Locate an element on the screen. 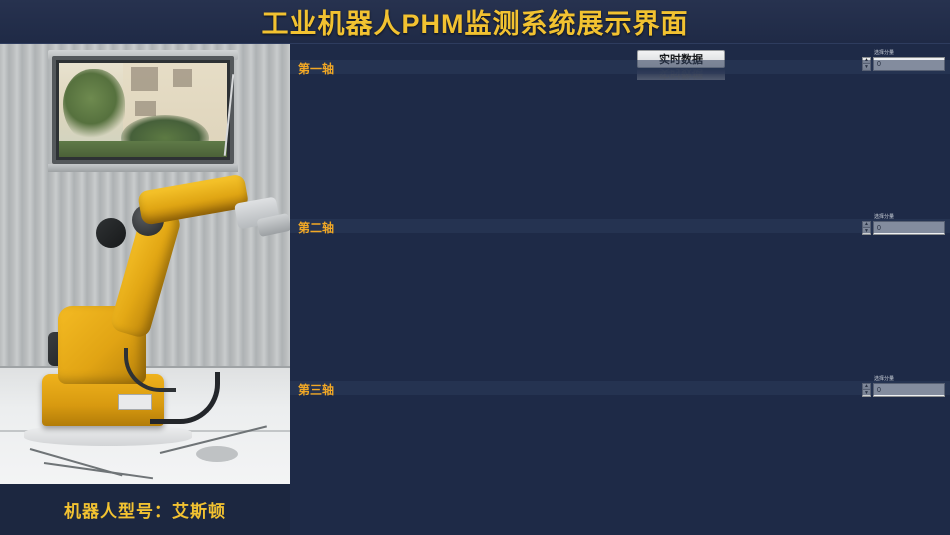 This screenshot has width=950, height=535. page-title: 工业机器人PHM监测系统展示界面 is located at coordinates (475, 24).